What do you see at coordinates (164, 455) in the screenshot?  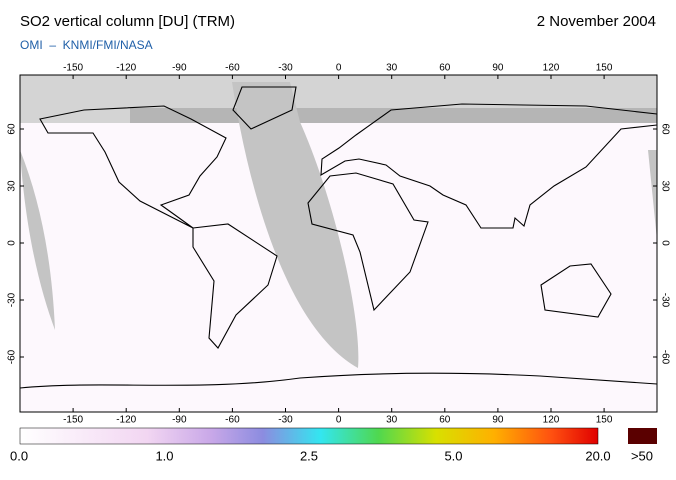 I see `colorbar-label: 1.0` at bounding box center [164, 455].